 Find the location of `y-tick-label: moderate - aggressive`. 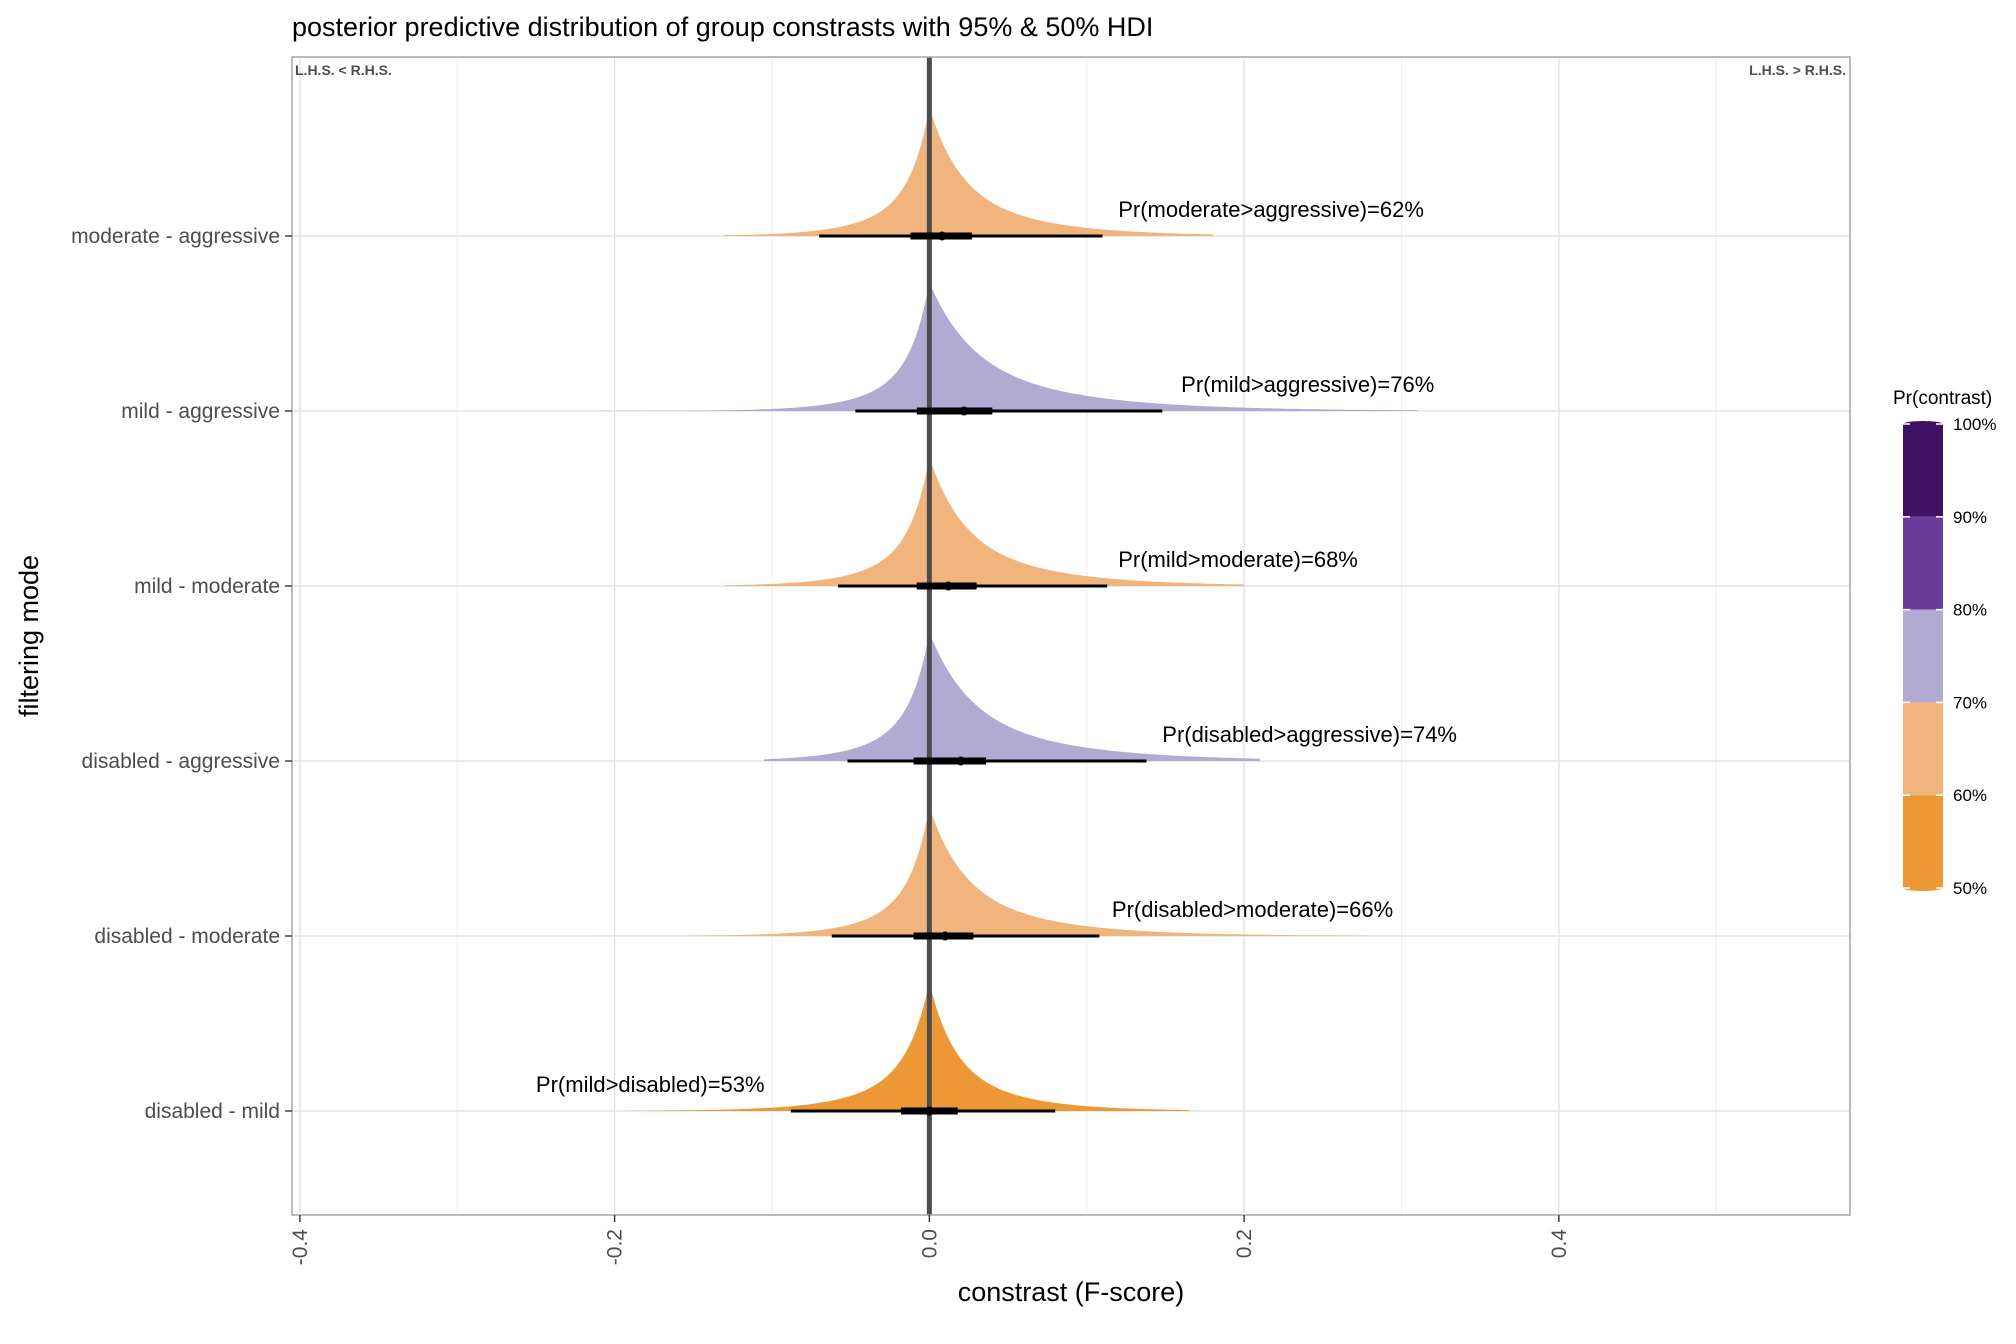

y-tick-label: moderate - aggressive is located at coordinates (175, 236).